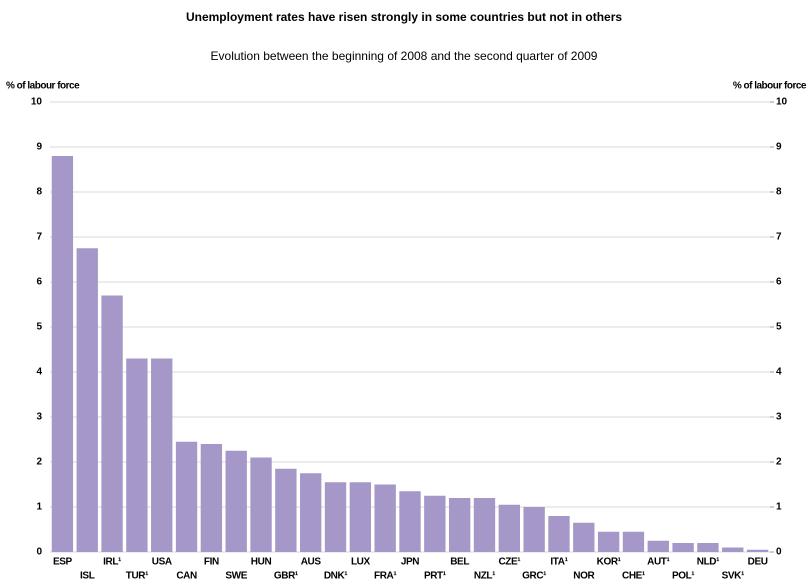  What do you see at coordinates (779, 282) in the screenshot?
I see `y2-tick-label: 6` at bounding box center [779, 282].